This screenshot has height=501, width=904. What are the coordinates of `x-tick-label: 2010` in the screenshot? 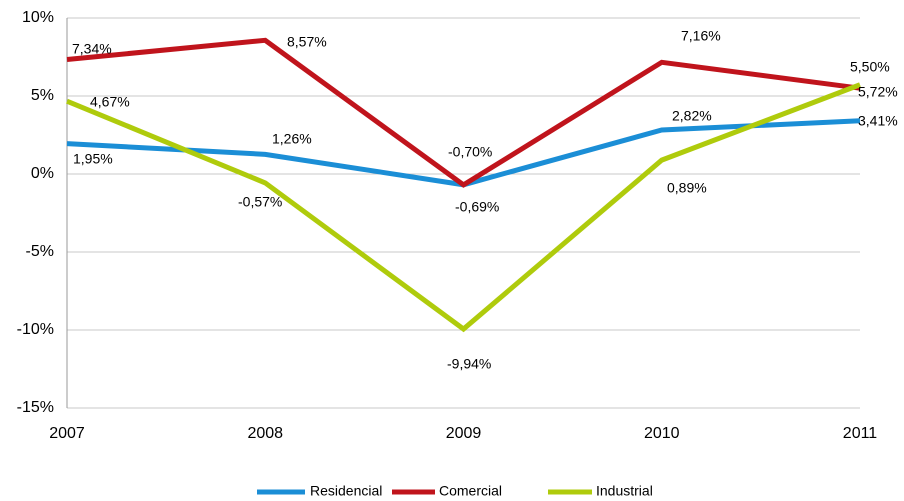 It's located at (662, 433).